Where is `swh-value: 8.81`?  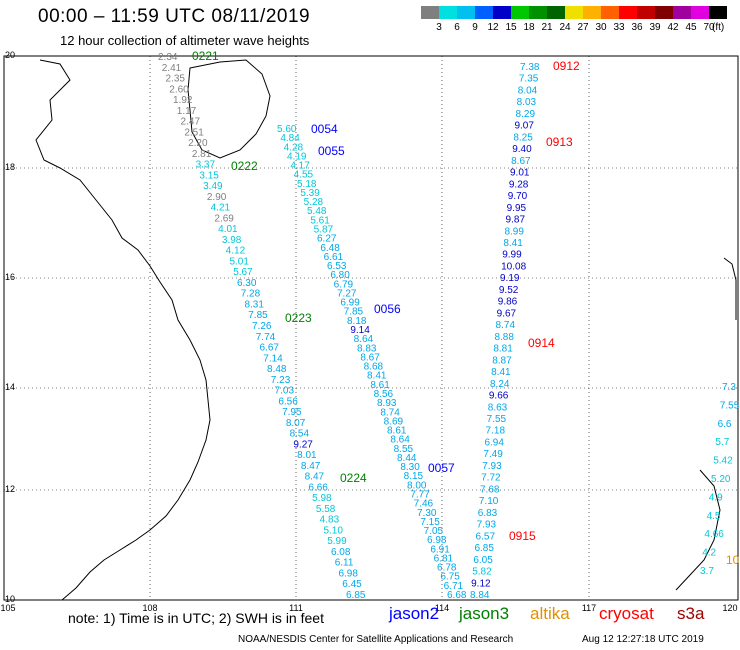
swh-value: 8.81 is located at coordinates (503, 349).